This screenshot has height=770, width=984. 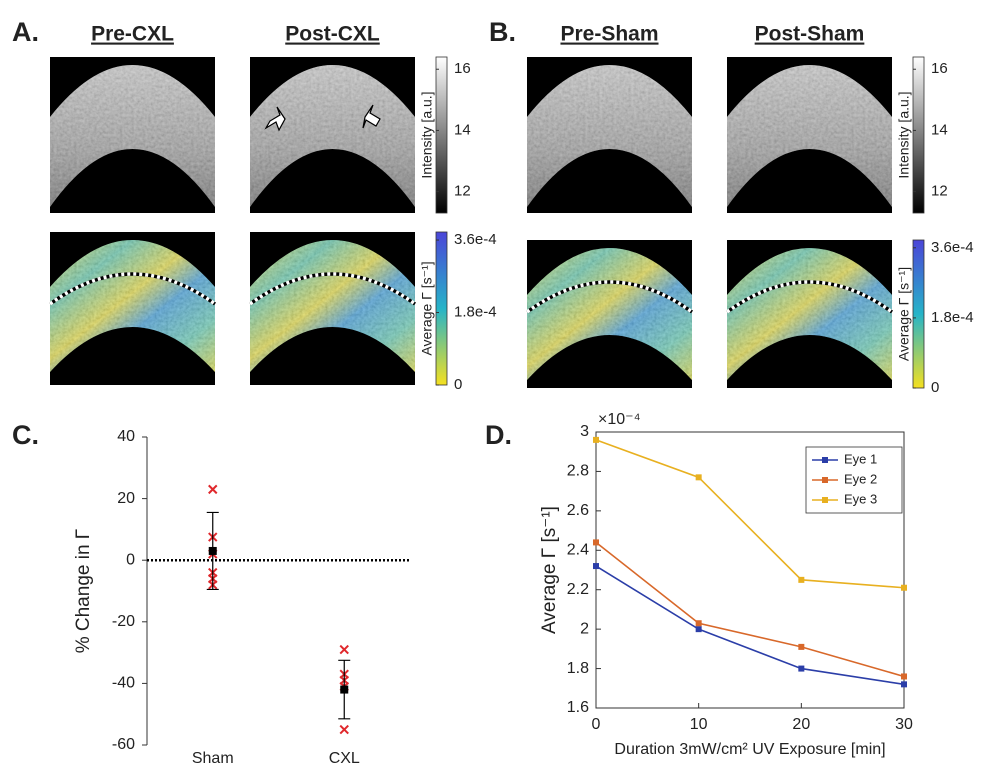 I want to click on y-tick-label: 1.6, so click(x=578, y=707).